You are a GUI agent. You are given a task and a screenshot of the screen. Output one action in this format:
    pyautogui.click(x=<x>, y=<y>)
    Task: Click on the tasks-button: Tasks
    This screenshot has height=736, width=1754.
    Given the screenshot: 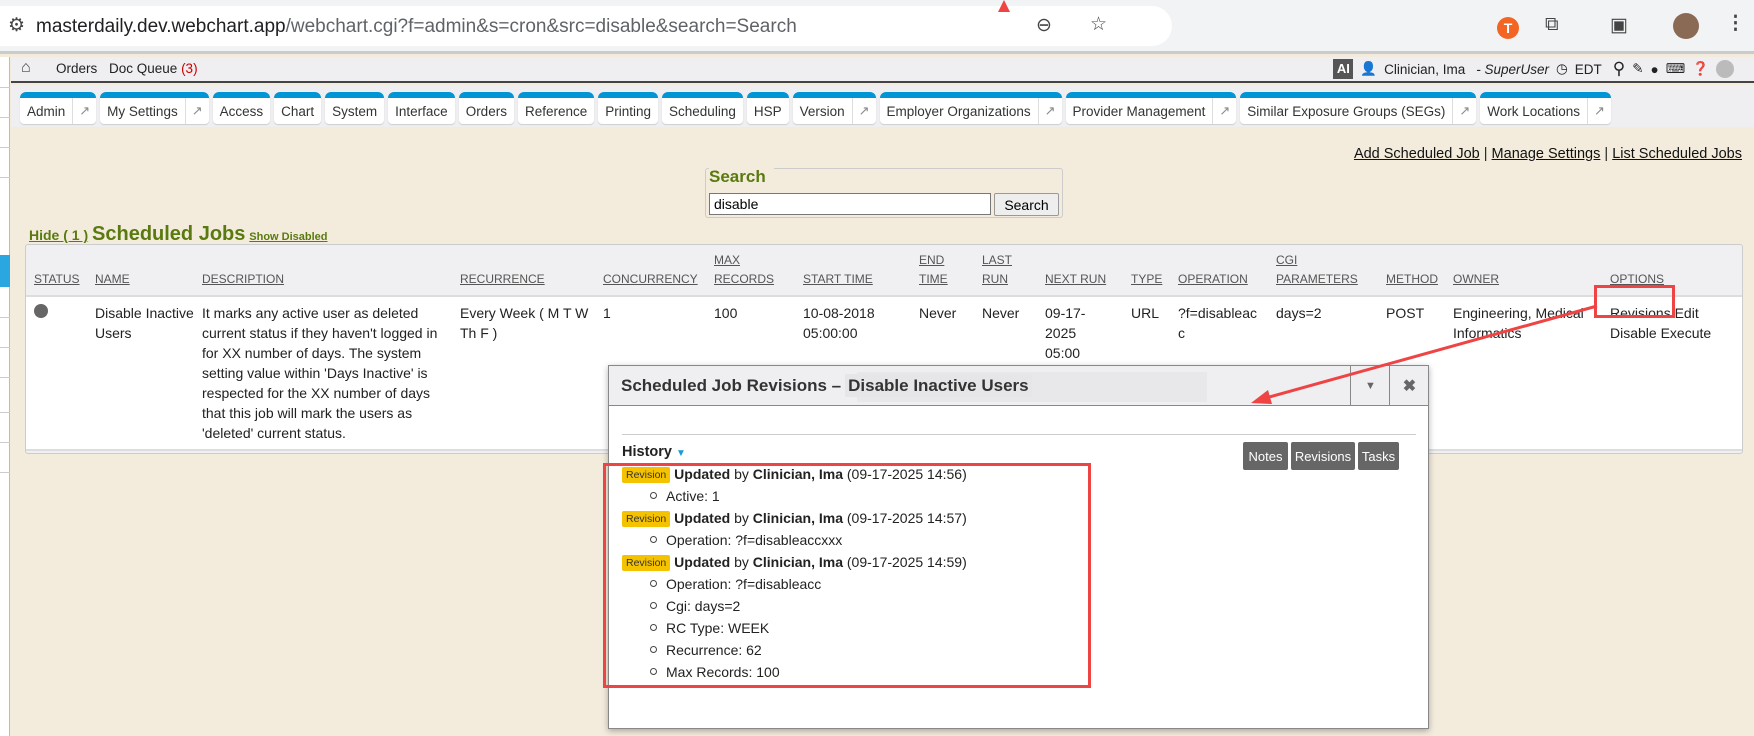 What is the action you would take?
    pyautogui.click(x=1378, y=456)
    